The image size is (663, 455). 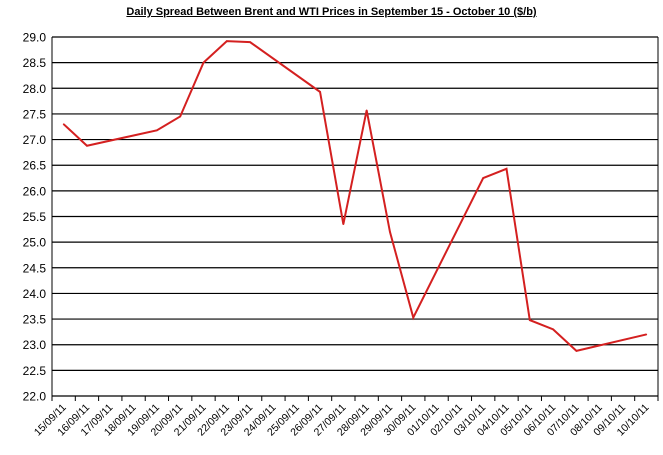 What do you see at coordinates (35, 114) in the screenshot?
I see `y-tick-label: 27.5` at bounding box center [35, 114].